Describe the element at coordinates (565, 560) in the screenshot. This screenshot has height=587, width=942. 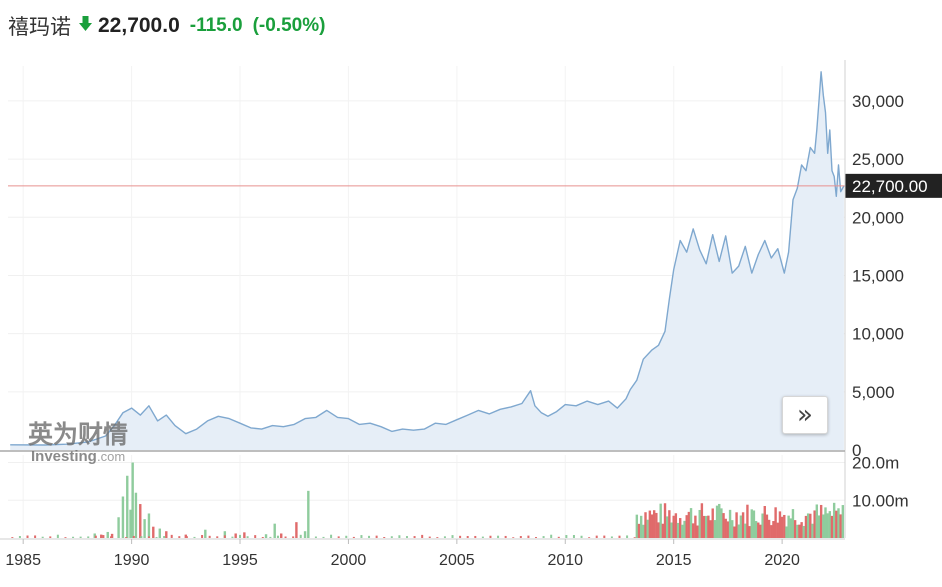
I see `x-tick-label: 2010` at that location.